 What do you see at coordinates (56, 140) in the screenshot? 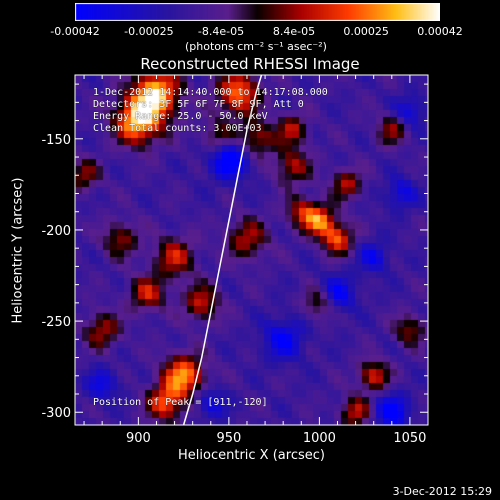
I see `y-tick-label: -150` at bounding box center [56, 140].